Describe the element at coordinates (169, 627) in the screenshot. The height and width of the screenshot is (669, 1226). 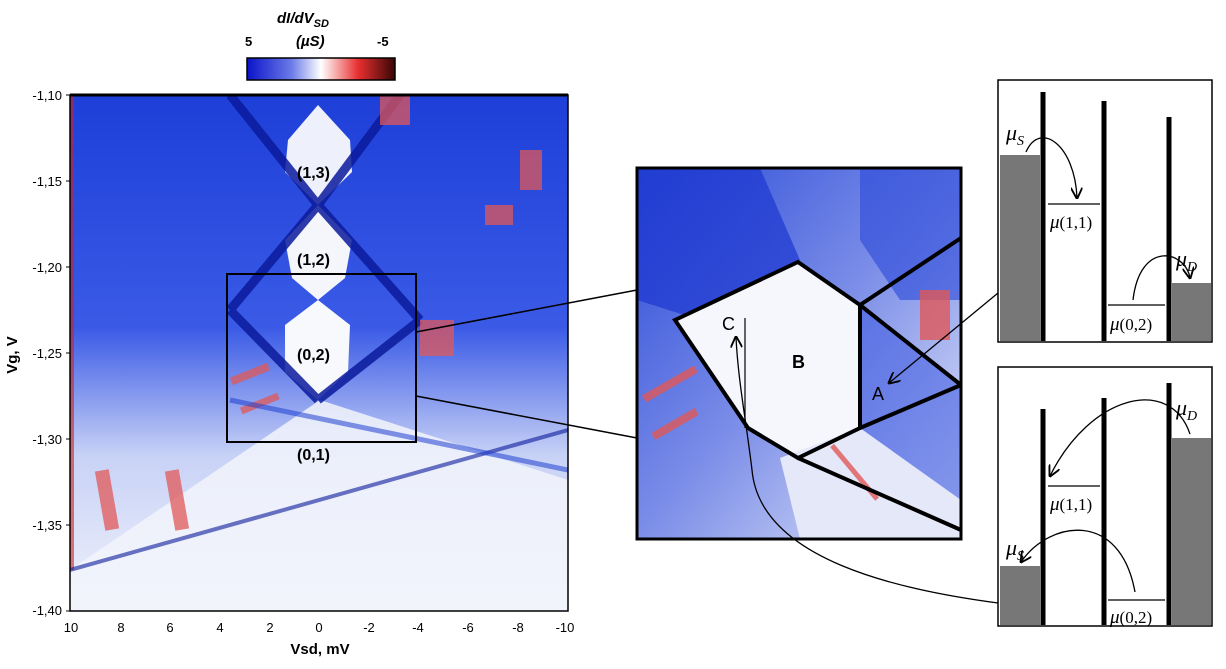
I see `x-tick-label: 6` at that location.